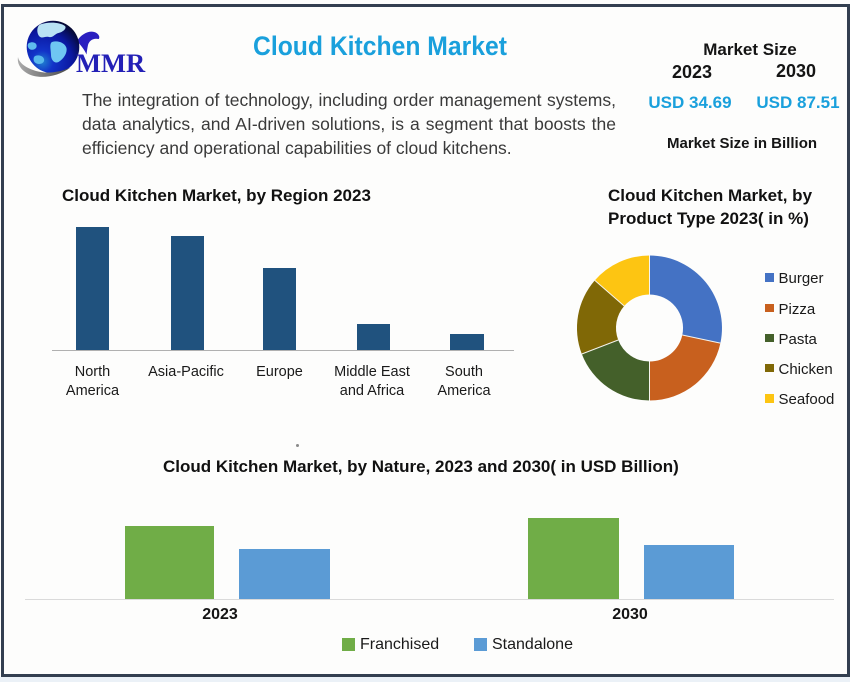 The image size is (850, 682). What do you see at coordinates (111, 63) in the screenshot?
I see `svg-text: MMR` at bounding box center [111, 63].